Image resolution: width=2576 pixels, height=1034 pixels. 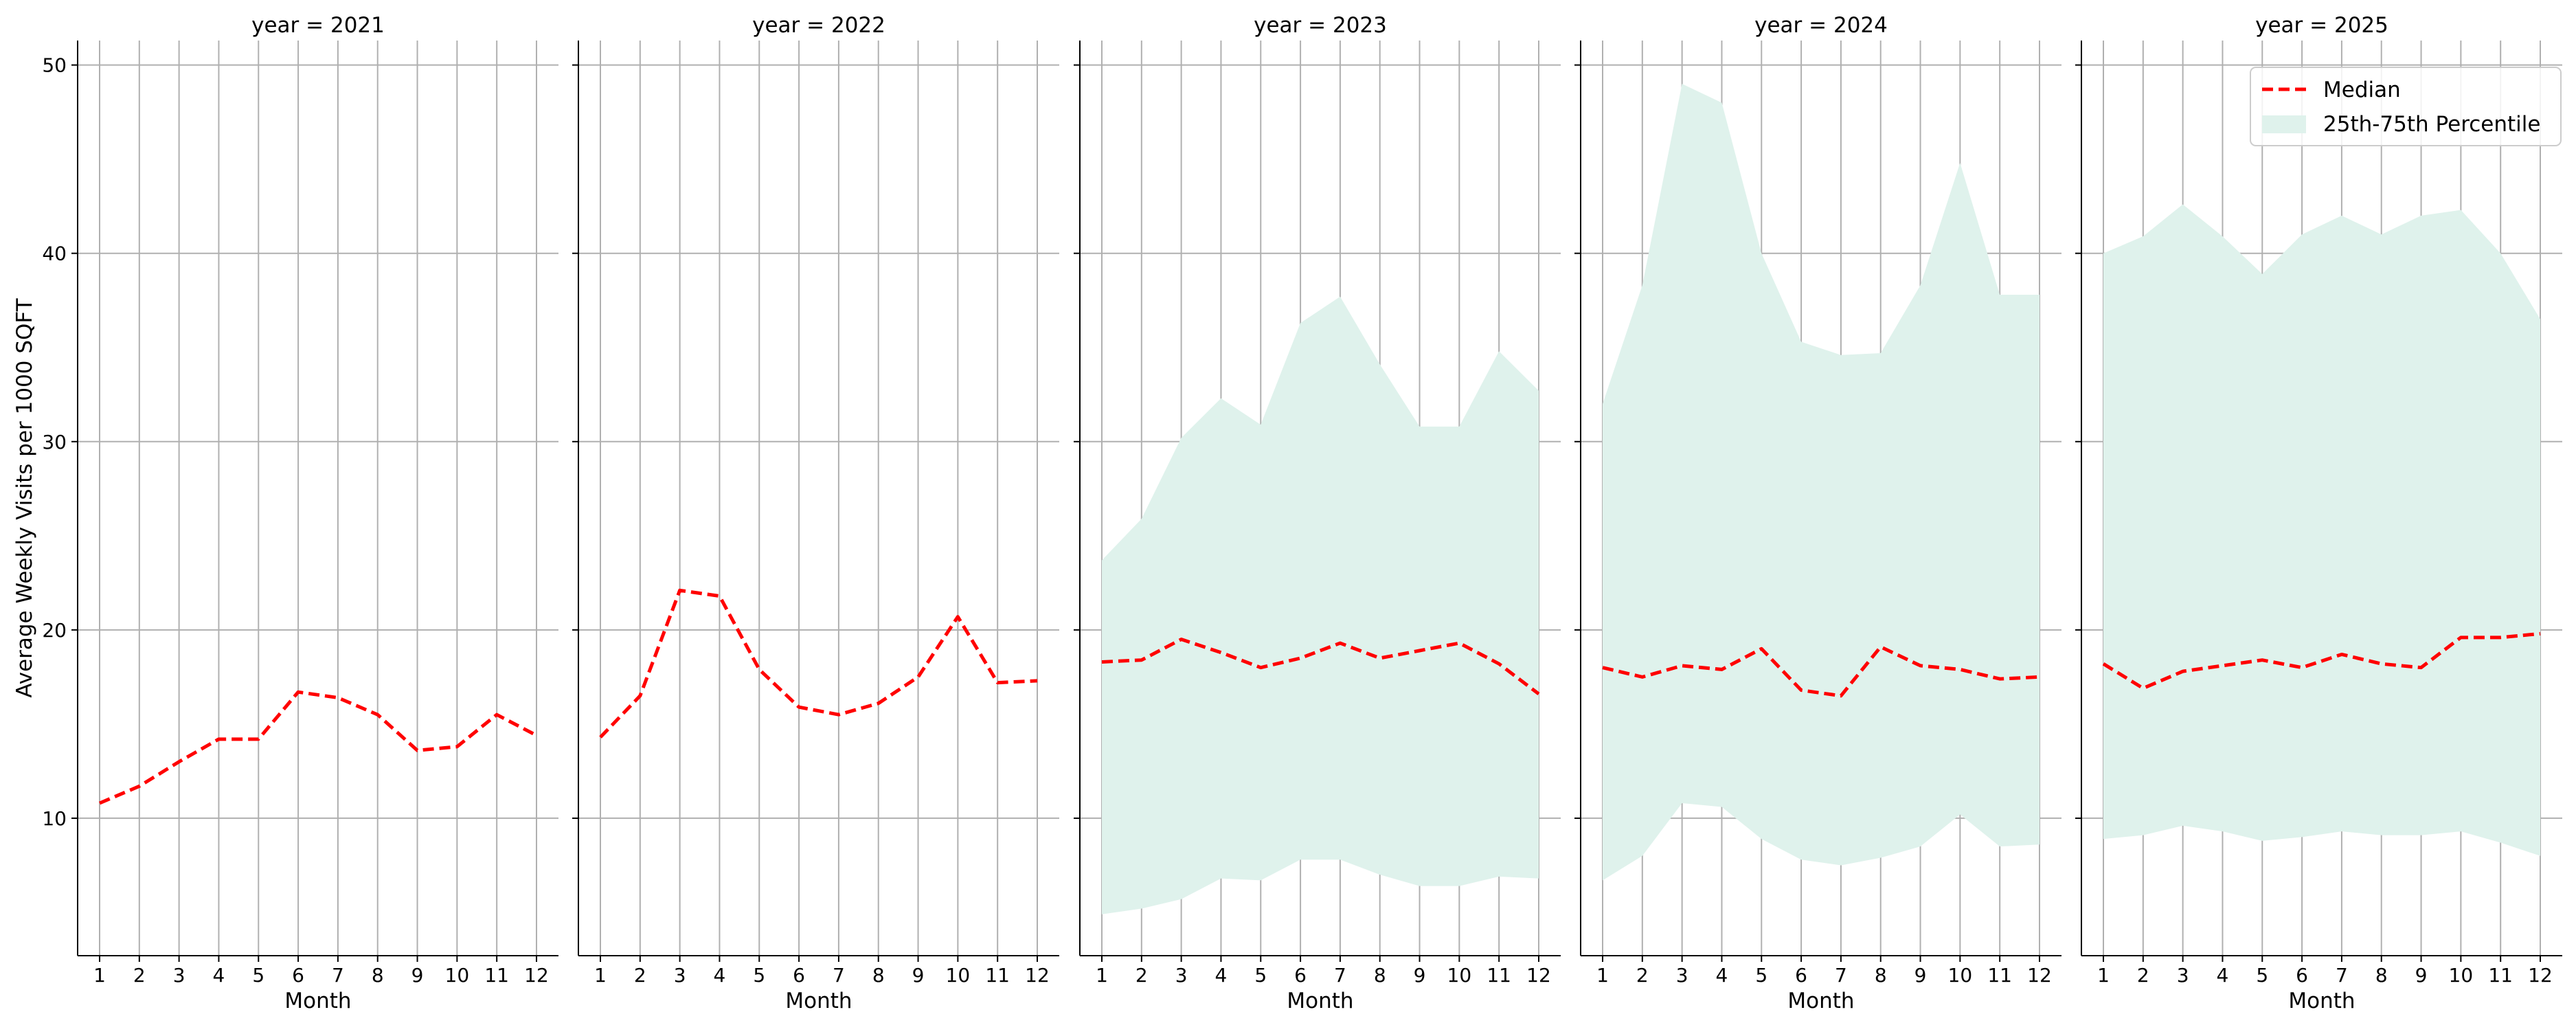 I want to click on y-tick-label: 10, so click(x=54, y=818).